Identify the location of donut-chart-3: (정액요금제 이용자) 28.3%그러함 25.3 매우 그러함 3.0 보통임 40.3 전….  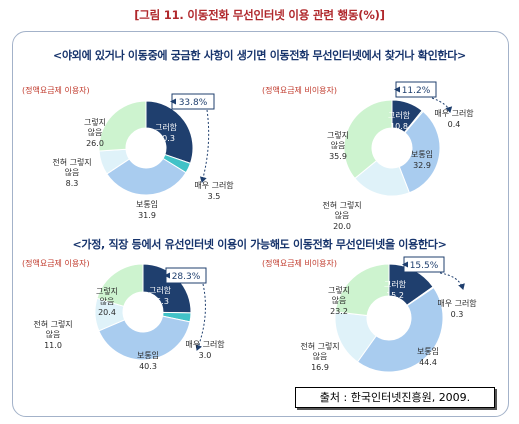
(123, 314).